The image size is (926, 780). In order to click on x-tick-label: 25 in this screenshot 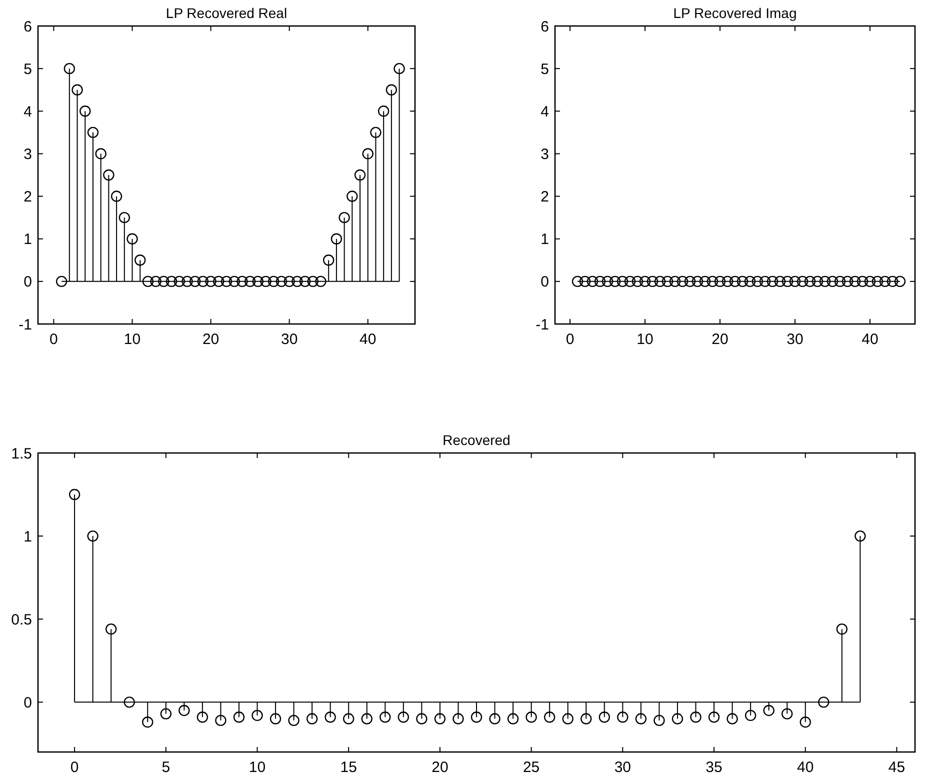, I will do `click(531, 767)`.